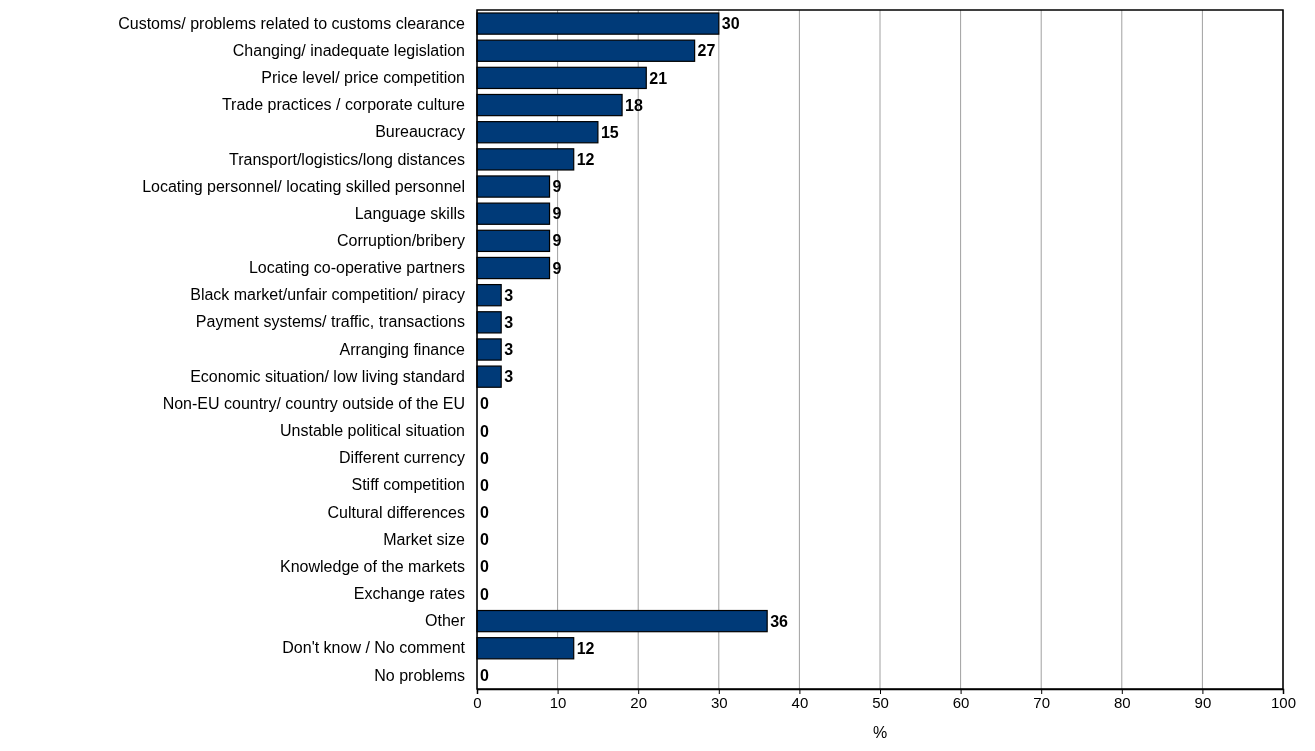  I want to click on x-tick-label: 50, so click(880, 702).